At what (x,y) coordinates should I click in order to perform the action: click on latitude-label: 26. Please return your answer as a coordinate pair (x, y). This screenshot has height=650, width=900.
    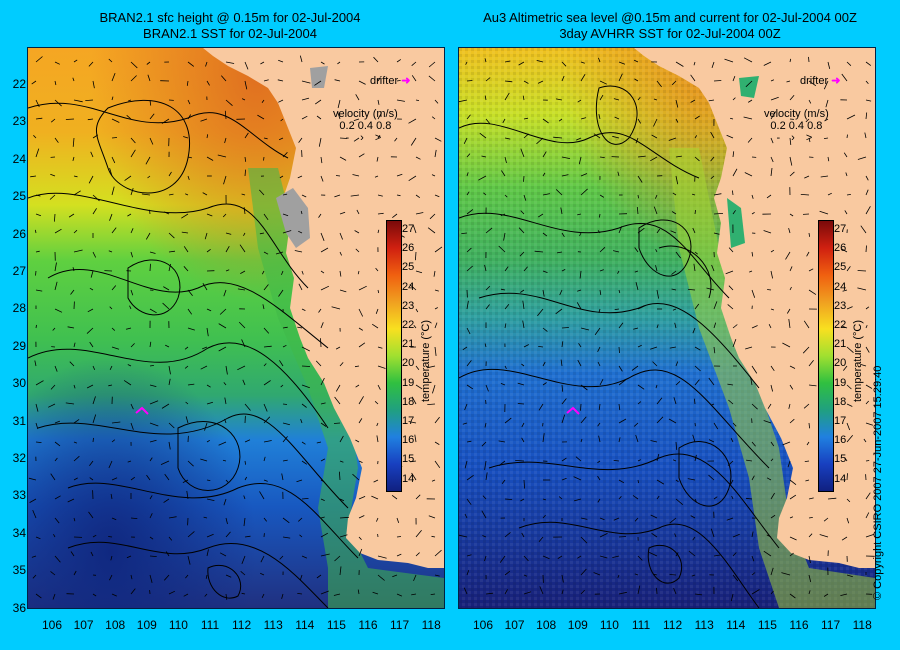
    Looking at the image, I should click on (19, 233).